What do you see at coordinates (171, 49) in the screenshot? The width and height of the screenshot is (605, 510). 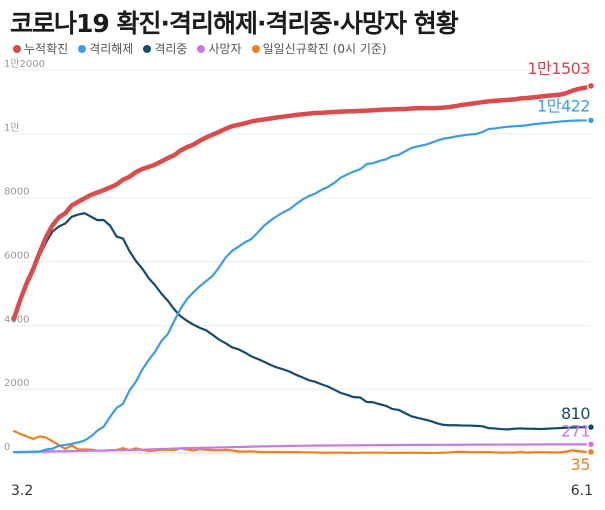 I see `legend-label: 격리중` at bounding box center [171, 49].